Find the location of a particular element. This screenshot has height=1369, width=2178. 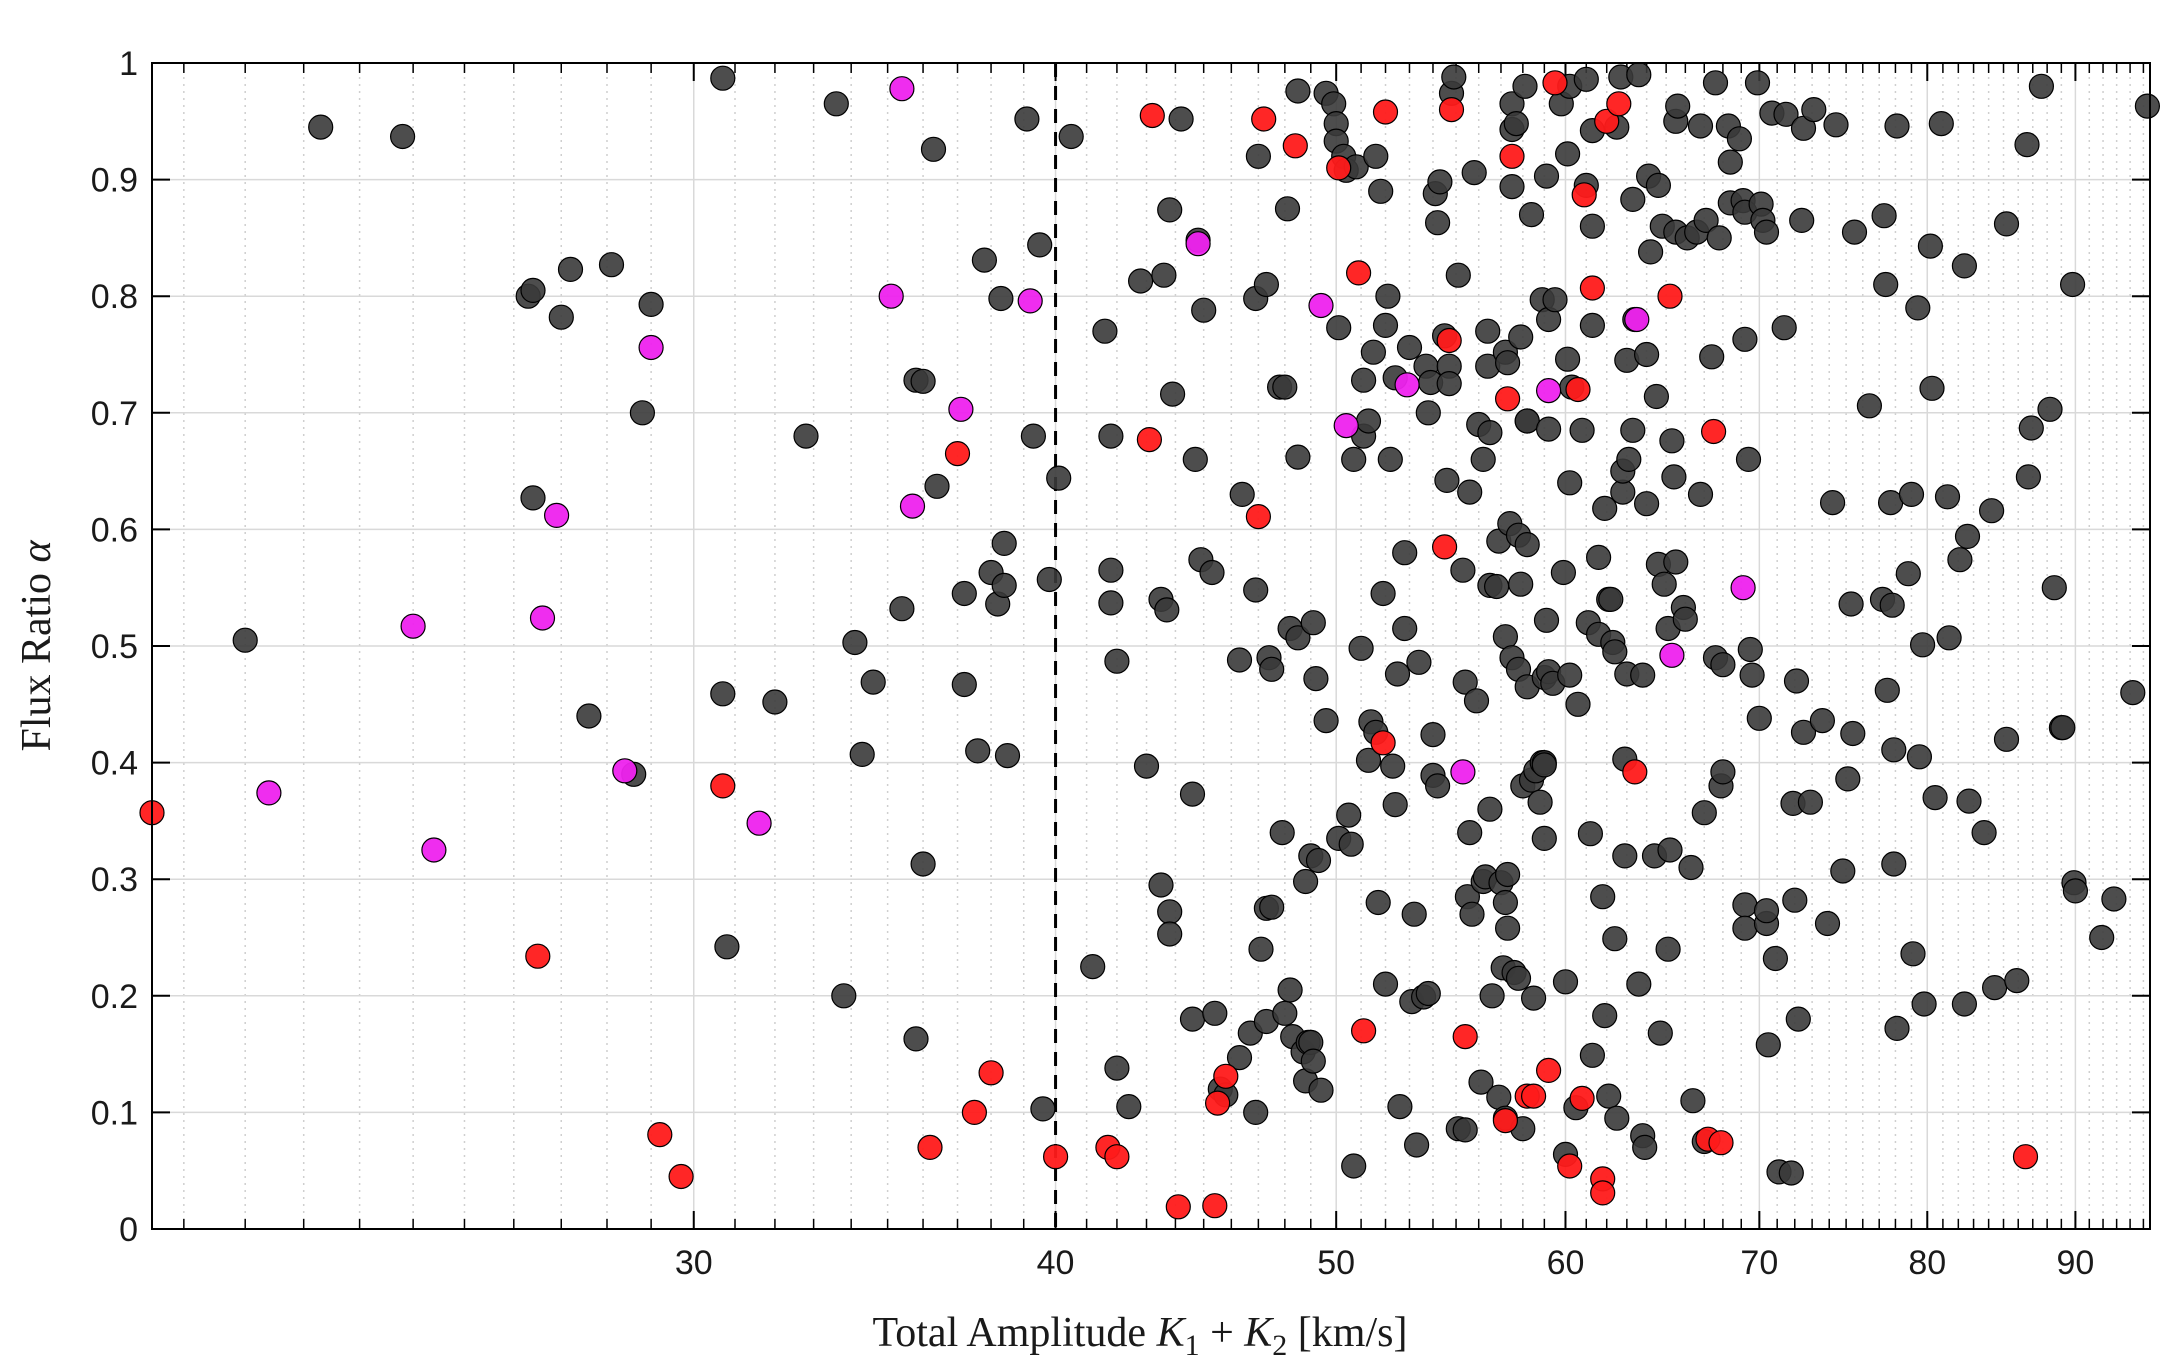

y-tick-label: 0.2 is located at coordinates (114, 997).